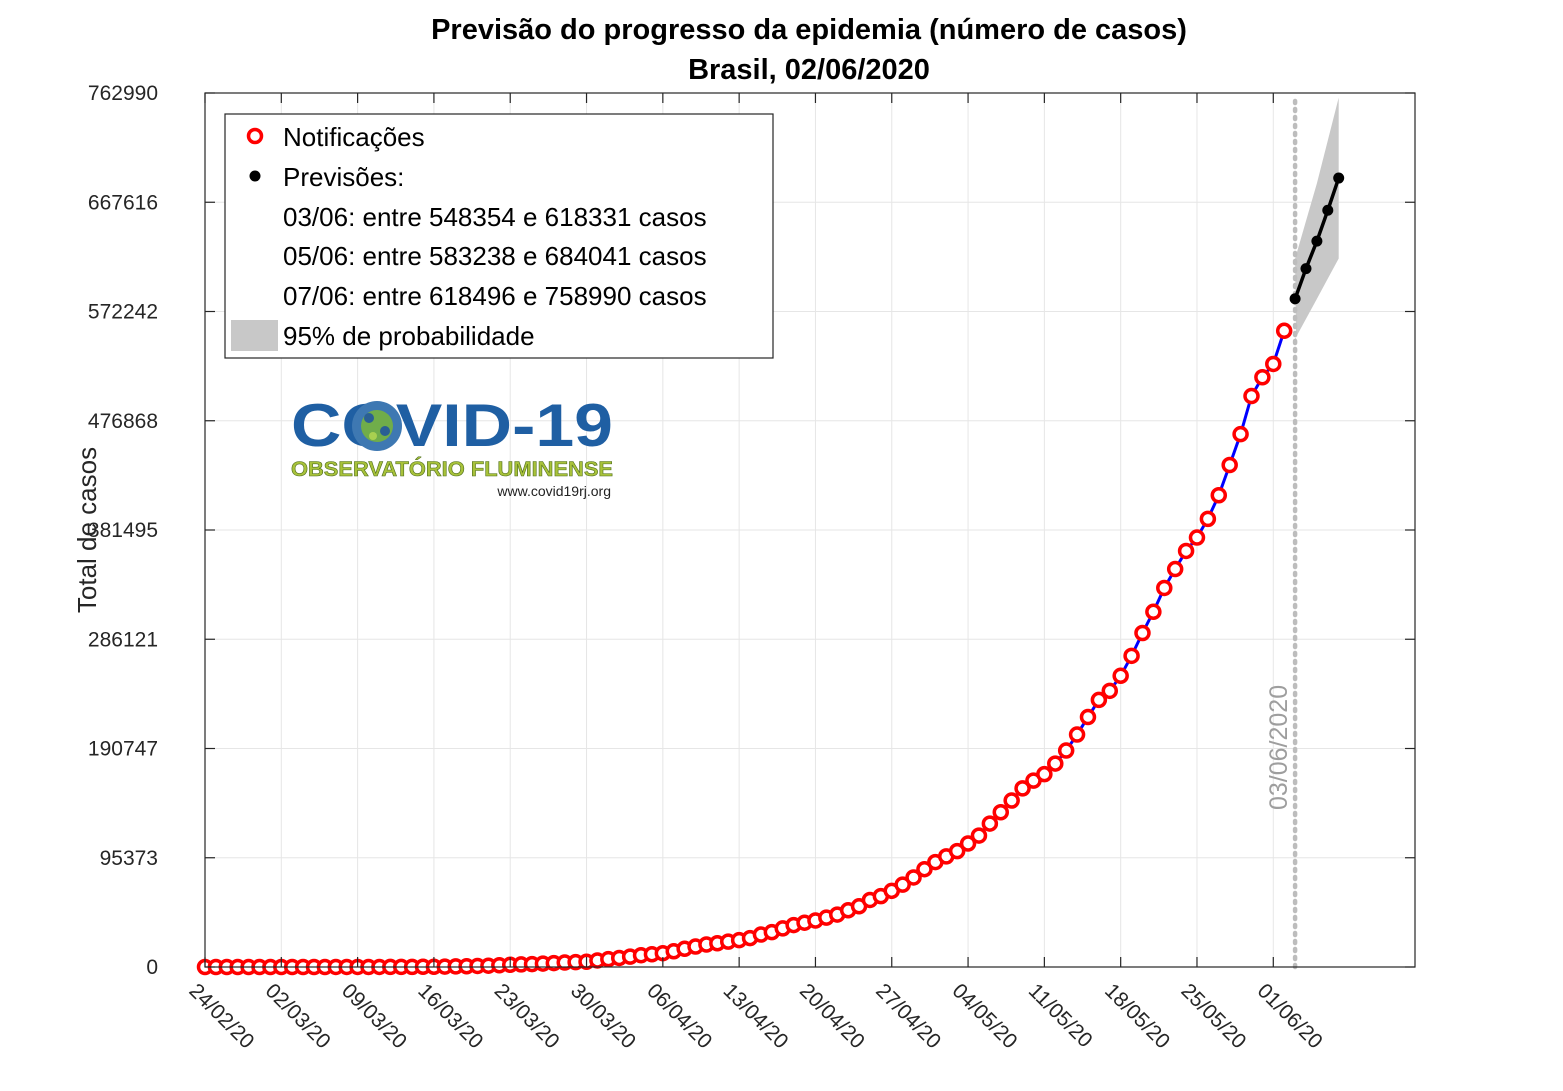 Image resolution: width=1563 pixels, height=1091 pixels. I want to click on x-tick-label: 20/04/20, so click(832, 1016).